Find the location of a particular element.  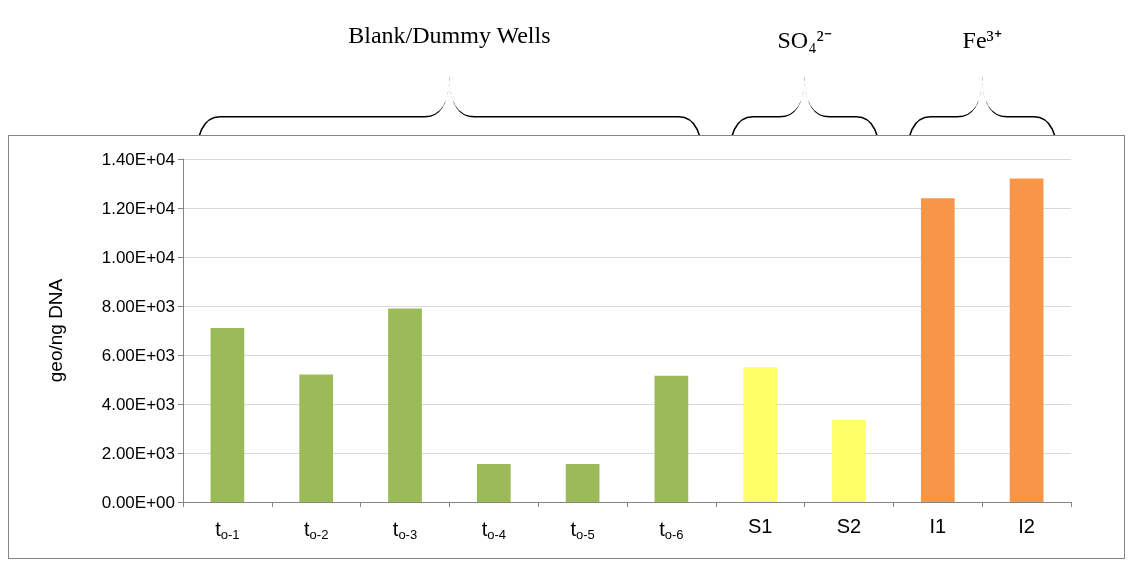

text: SO₄²⁻ is located at coordinates (804, 40).